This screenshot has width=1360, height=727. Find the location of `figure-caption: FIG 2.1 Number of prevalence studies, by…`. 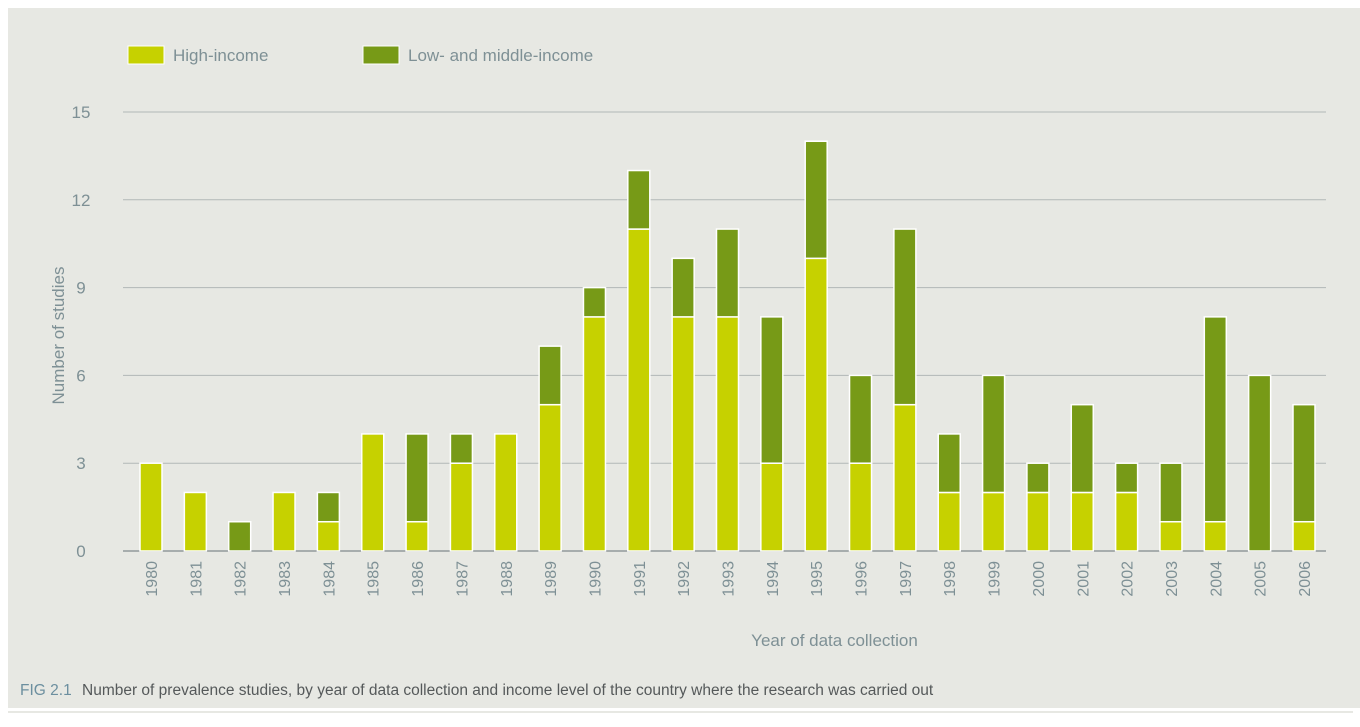

figure-caption: FIG 2.1 Number of prevalence studies, by… is located at coordinates (476, 691).